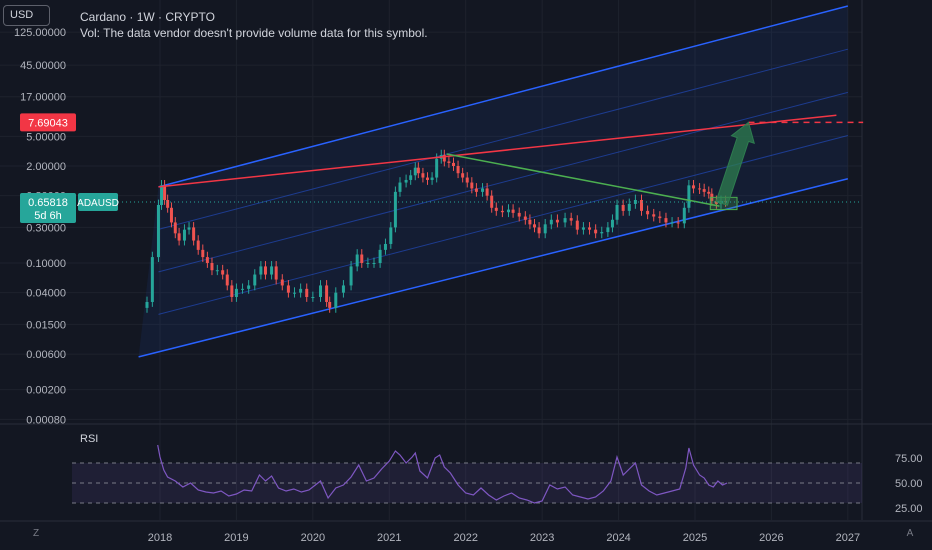 This screenshot has height=550, width=932. Describe the element at coordinates (735, 163) in the screenshot. I see `target-arrow` at that location.